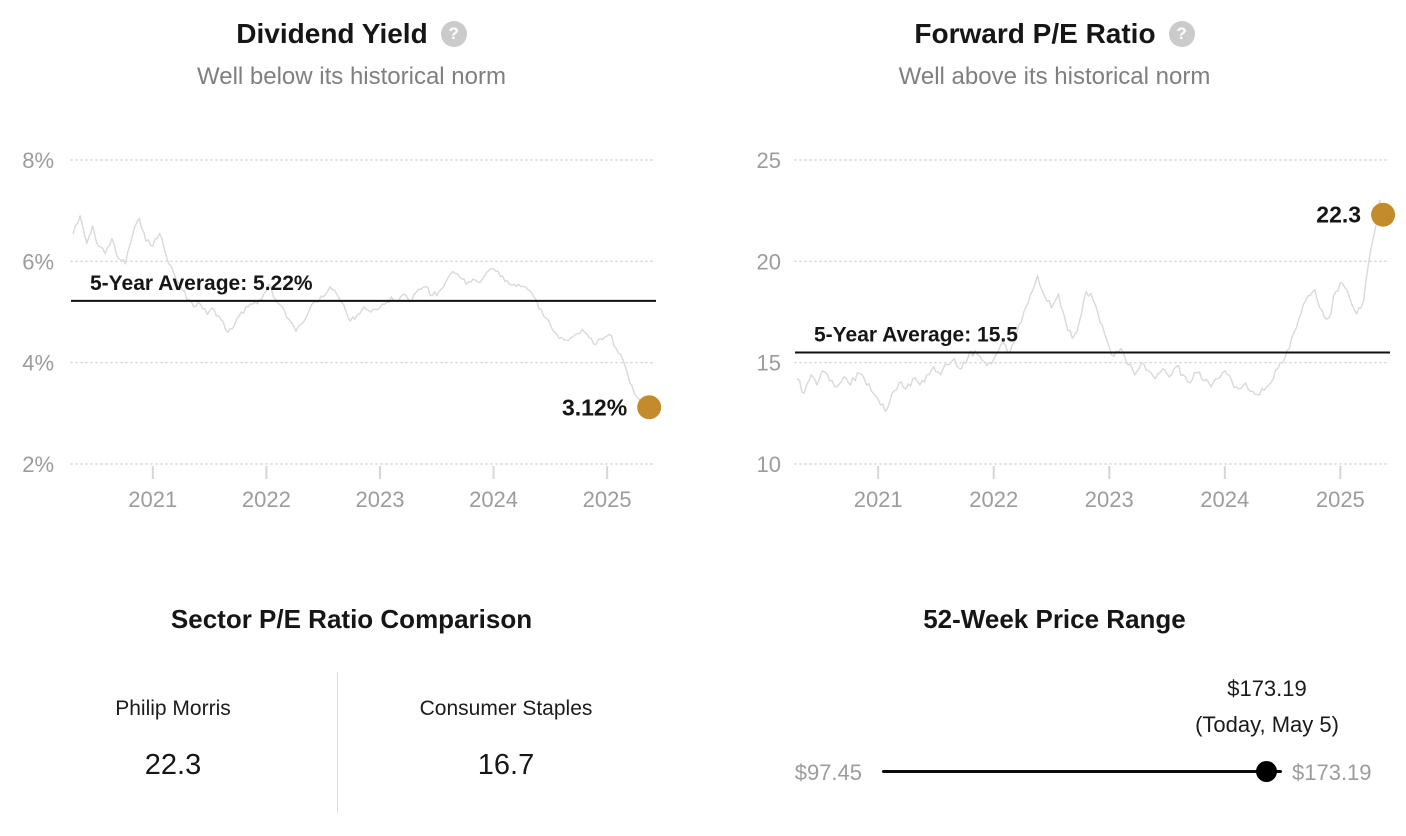 The image size is (1406, 836). Describe the element at coordinates (1054, 76) in the screenshot. I see `chart-subtitle: Well above its historical norm` at that location.